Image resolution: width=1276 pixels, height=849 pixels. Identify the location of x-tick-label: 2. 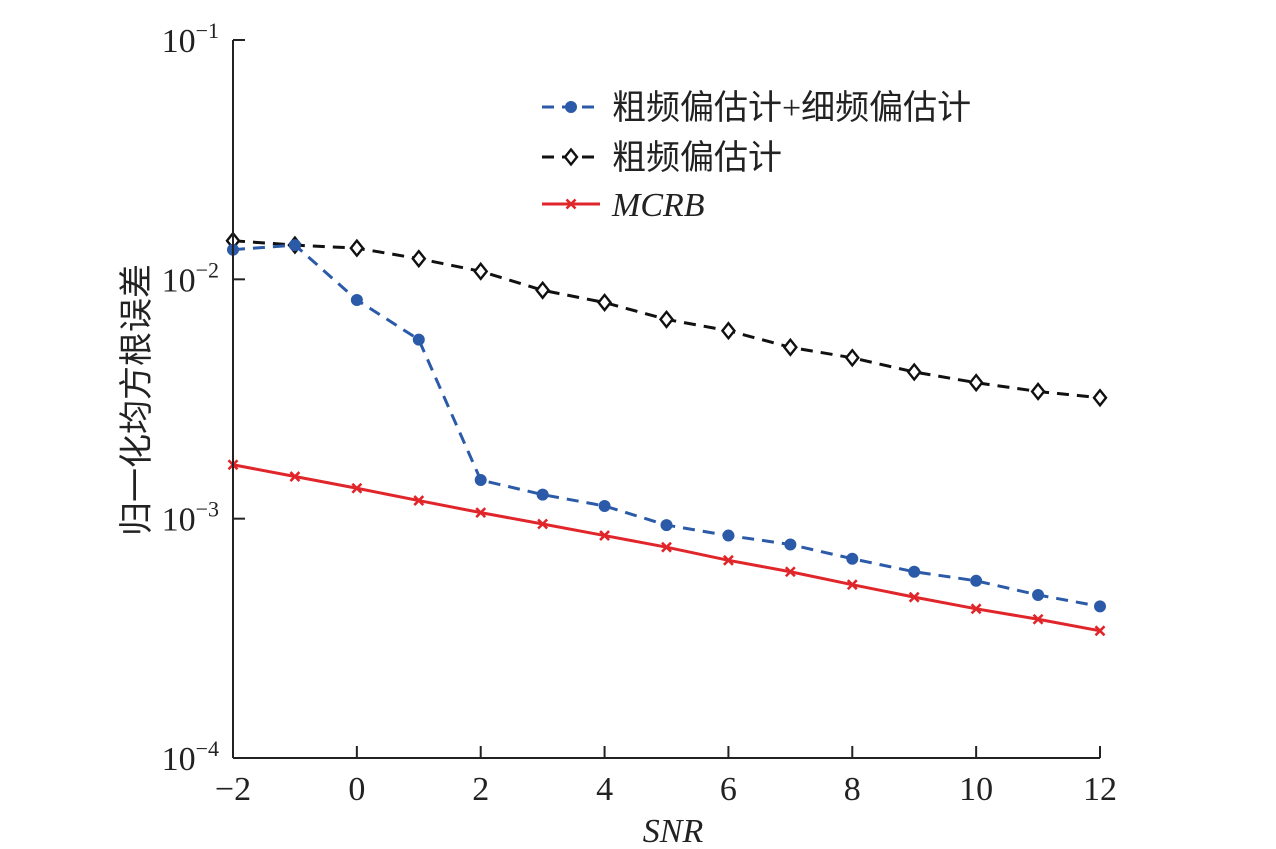
(480, 789).